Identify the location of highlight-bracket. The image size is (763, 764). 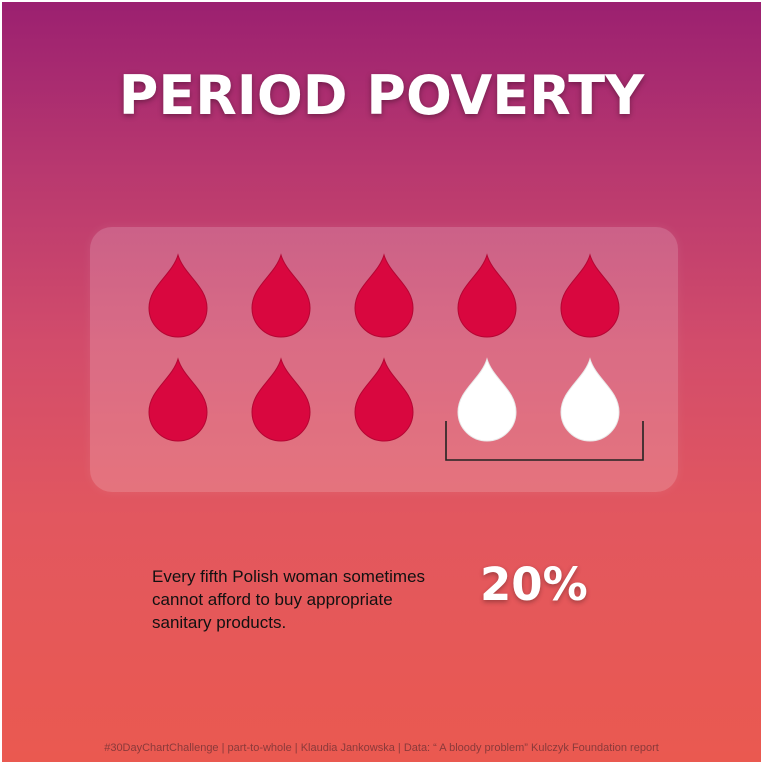
(544, 441).